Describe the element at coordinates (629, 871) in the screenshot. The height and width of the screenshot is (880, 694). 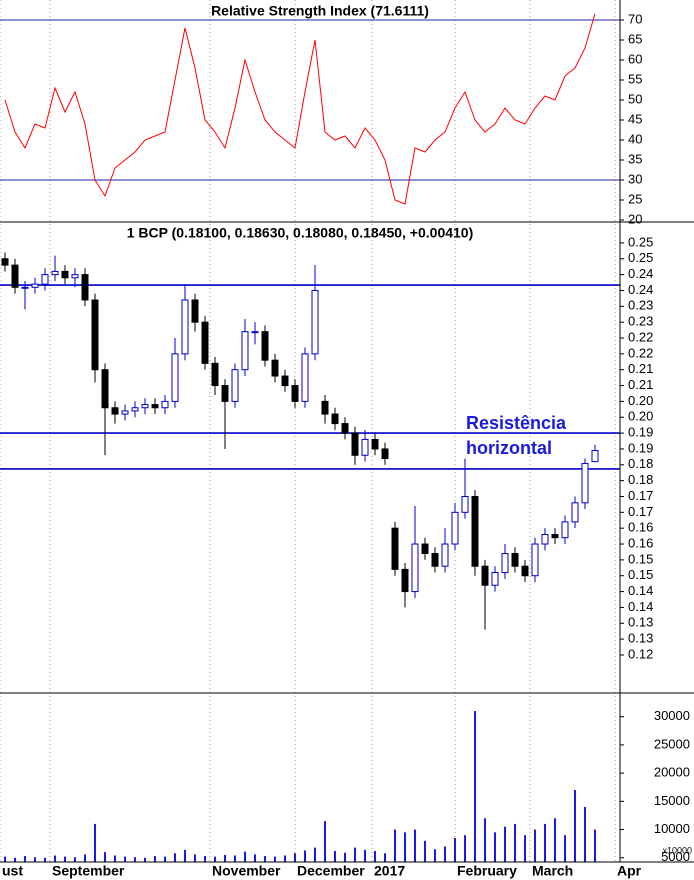
I see `x-tick-label: Apr` at that location.